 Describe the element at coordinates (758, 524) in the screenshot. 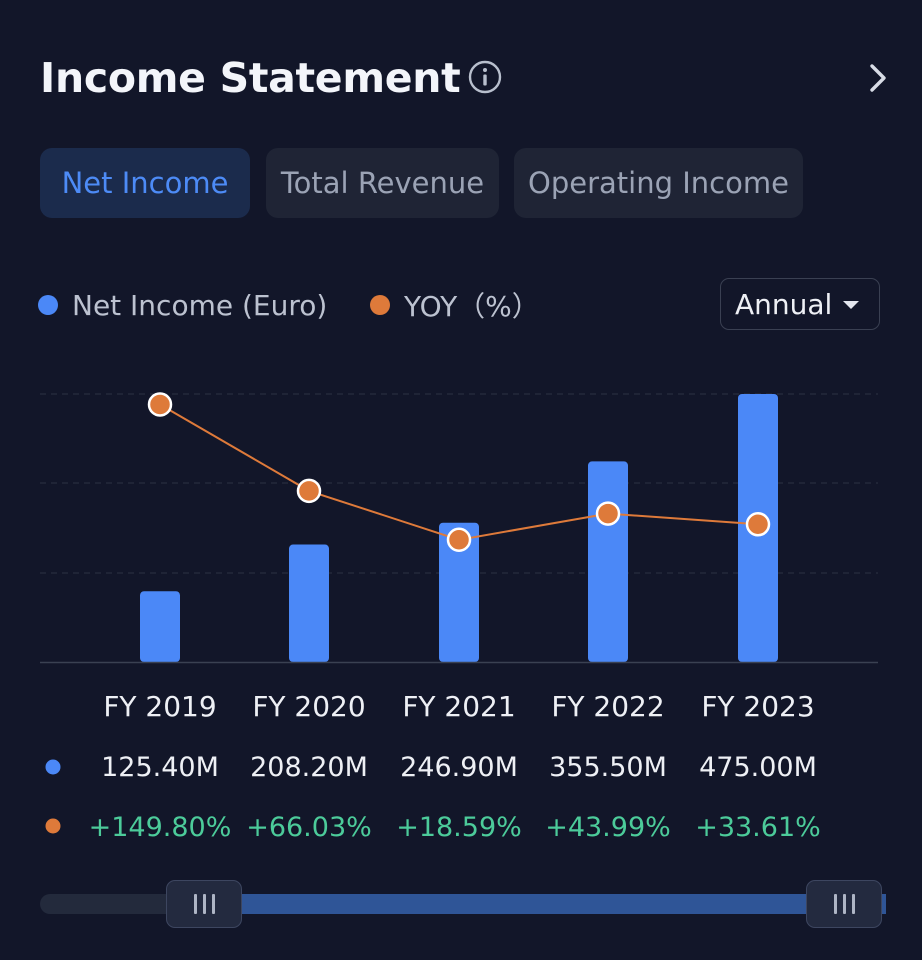

I see `yoy-point-fy-2023` at that location.